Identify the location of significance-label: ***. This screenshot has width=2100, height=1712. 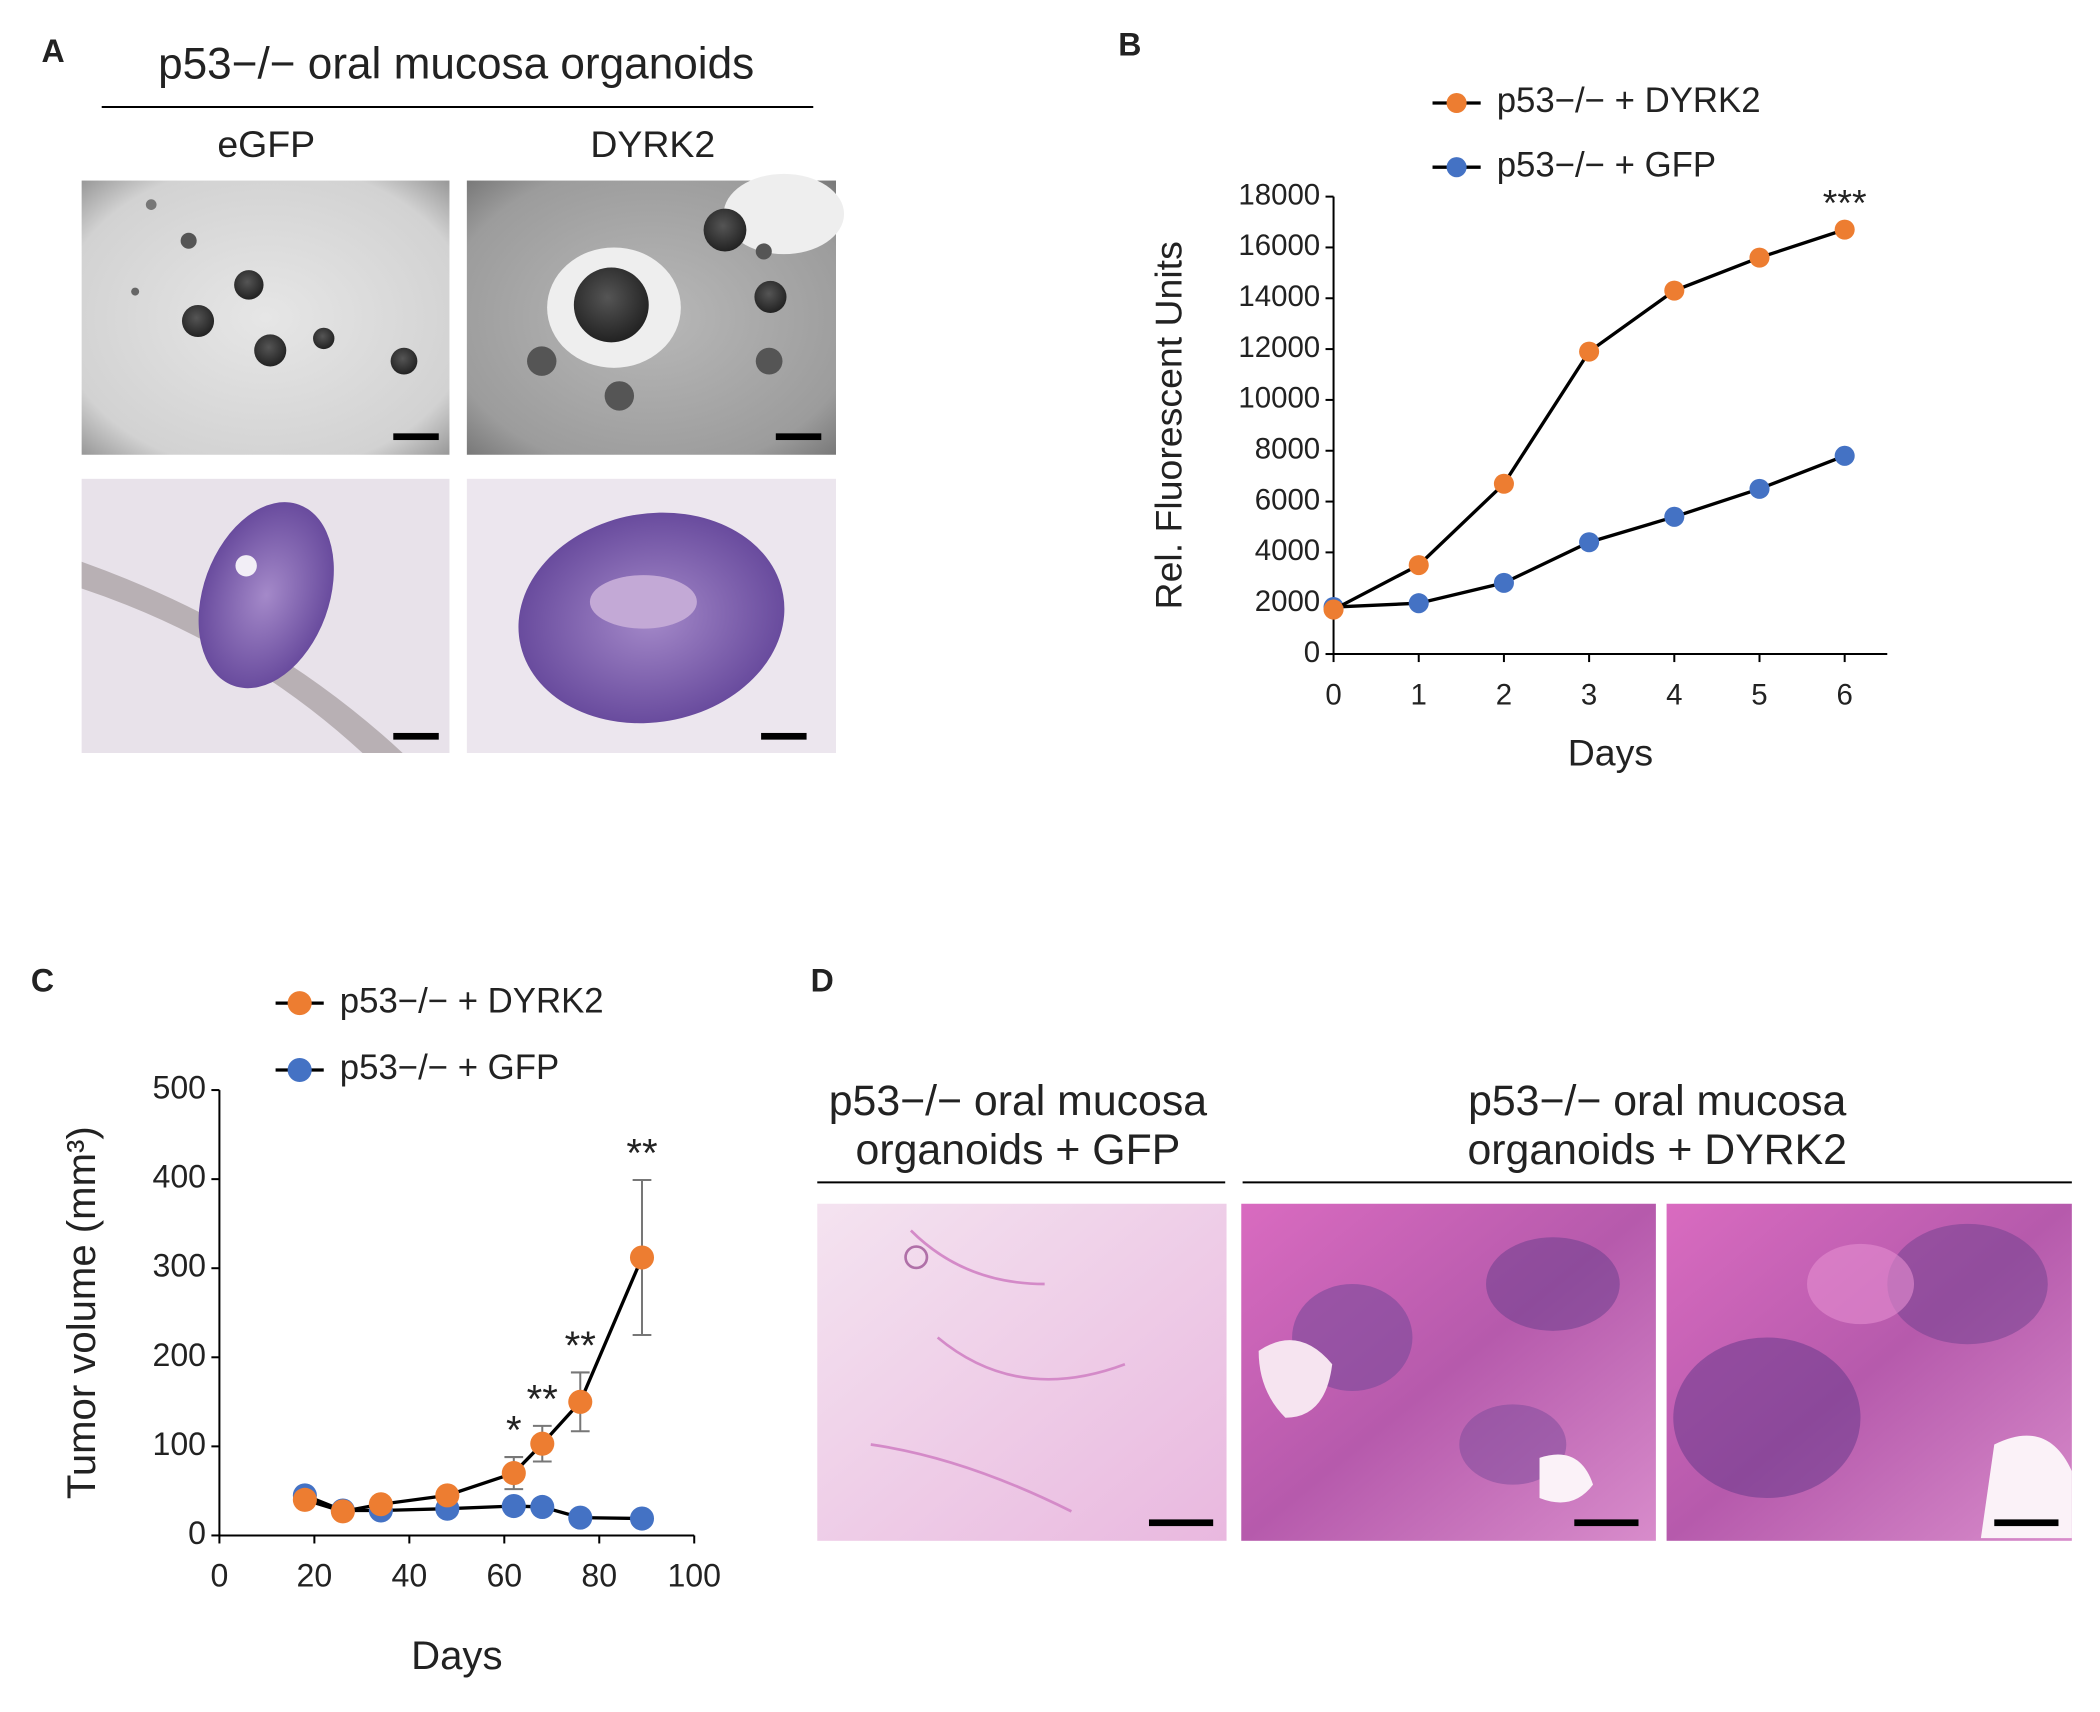
(1845, 202).